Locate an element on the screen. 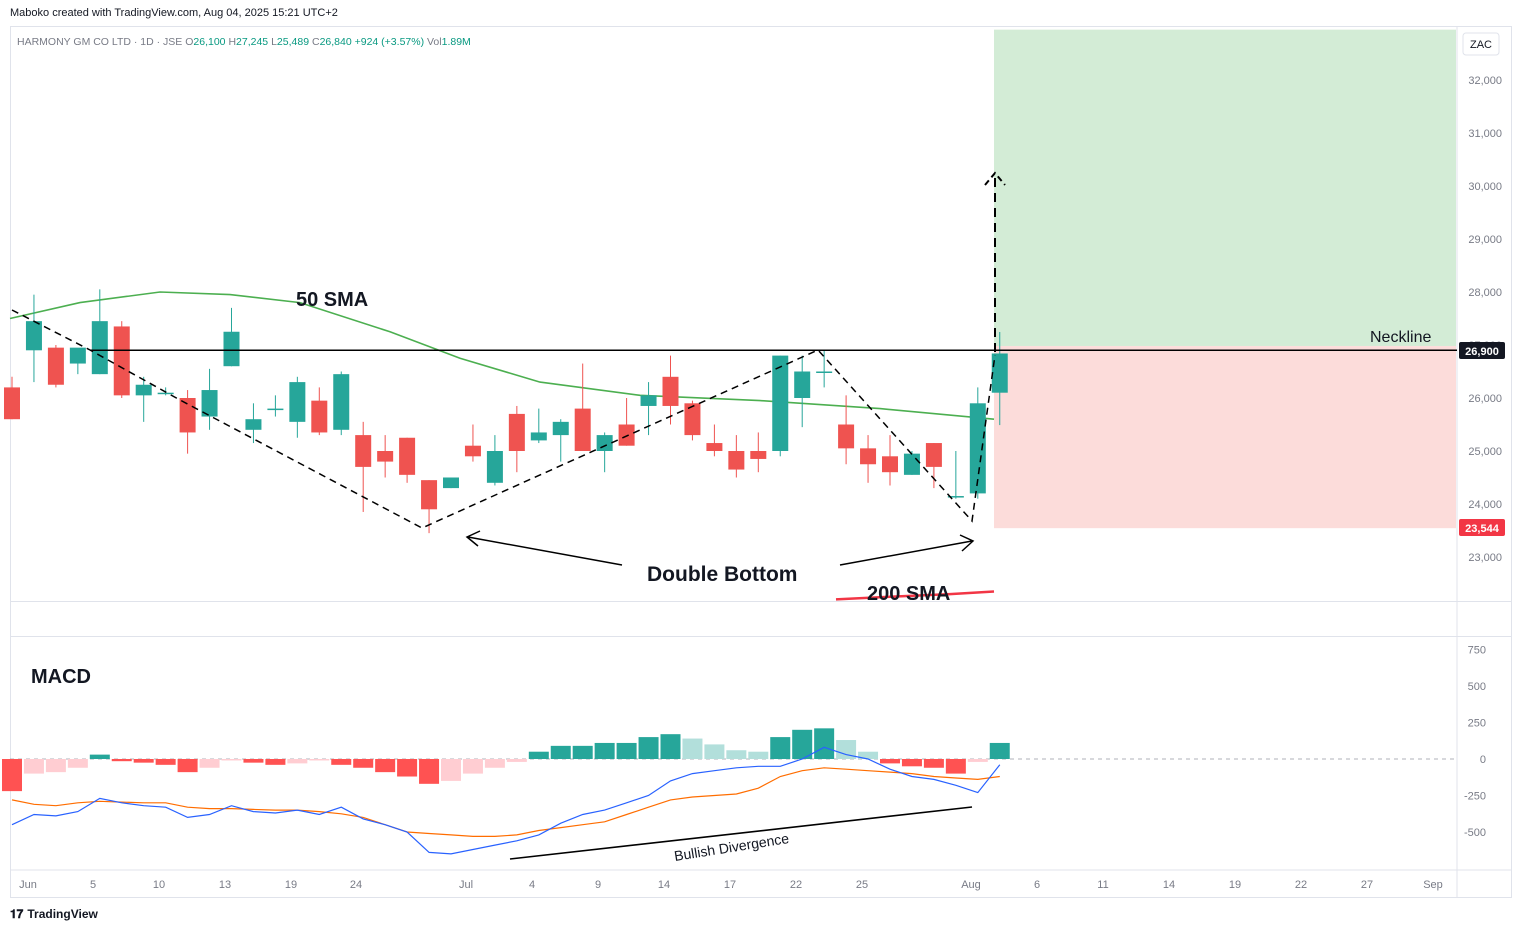  arrowhead-left-icon is located at coordinates (473, 538).